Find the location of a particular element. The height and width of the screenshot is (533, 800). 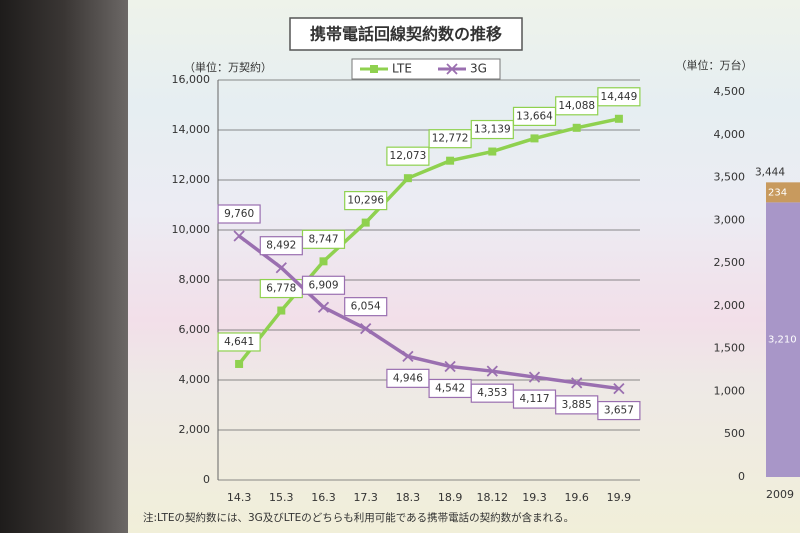

data-label: 6,054 is located at coordinates (366, 307).